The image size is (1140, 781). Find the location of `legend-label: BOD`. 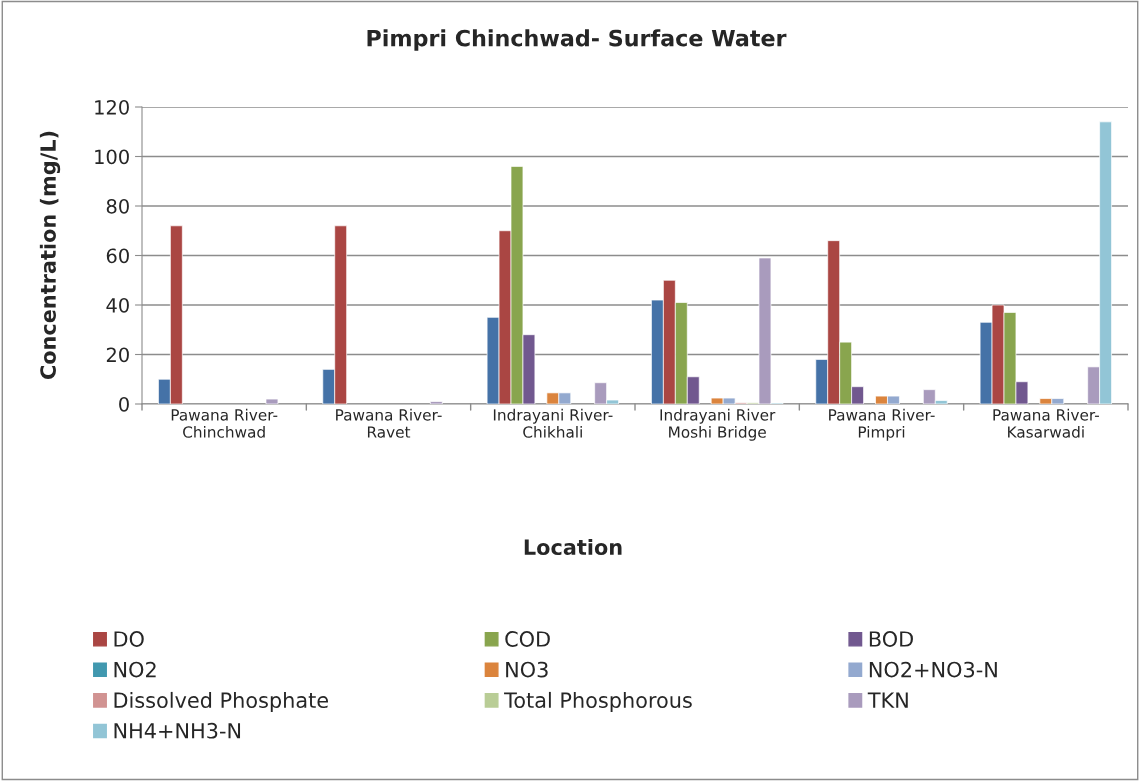

legend-label: BOD is located at coordinates (891, 639).